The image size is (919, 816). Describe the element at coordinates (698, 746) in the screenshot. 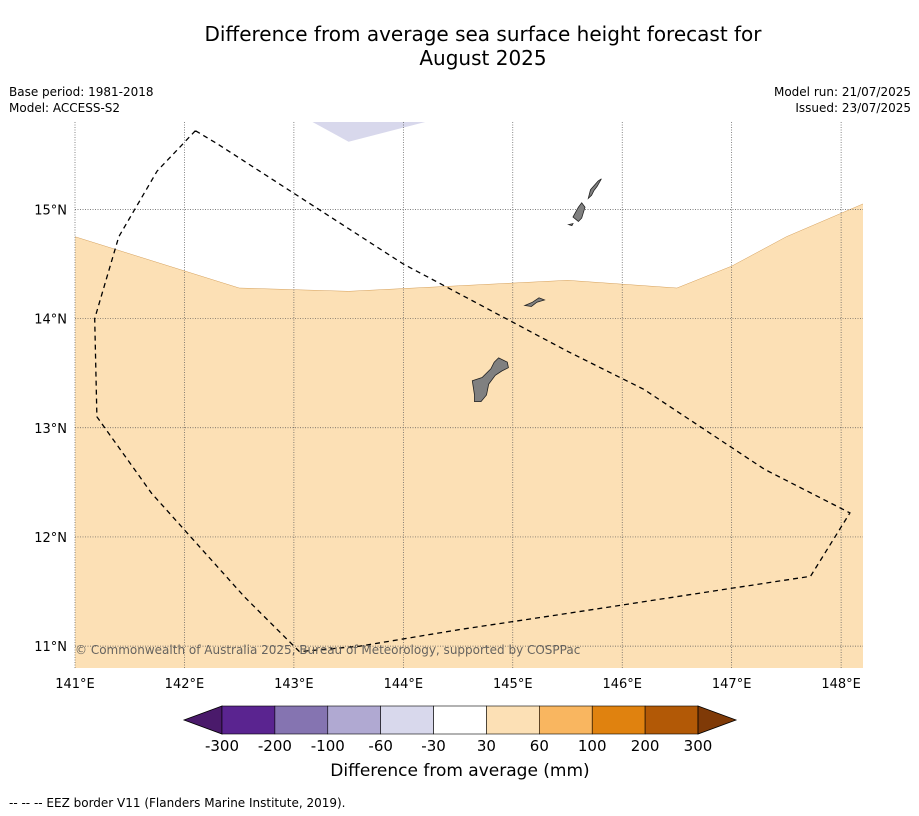

I see `colorbar-tick-label: 300` at that location.